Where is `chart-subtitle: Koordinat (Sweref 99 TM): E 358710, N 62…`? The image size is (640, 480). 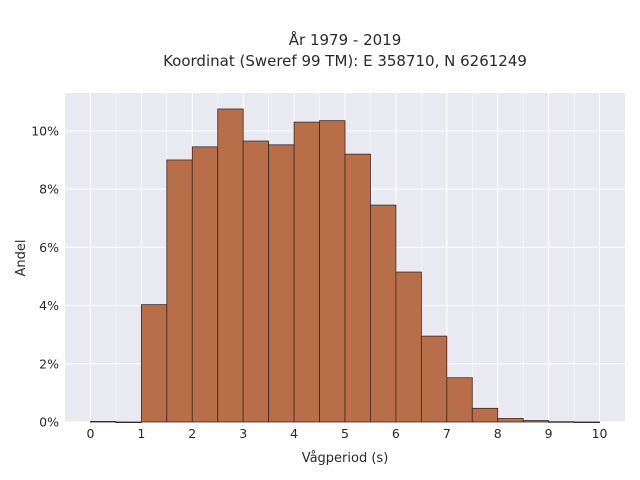 chart-subtitle: Koordinat (Sweref 99 TM): E 358710, N 62… is located at coordinates (345, 61).